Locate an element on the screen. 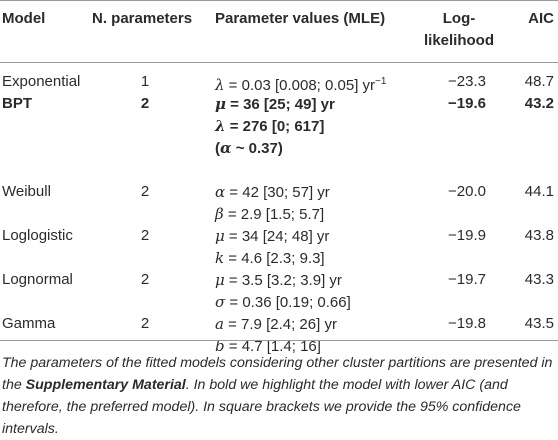  table-row-parameter-value: λ = 276 [0; 617] is located at coordinates (269, 126).